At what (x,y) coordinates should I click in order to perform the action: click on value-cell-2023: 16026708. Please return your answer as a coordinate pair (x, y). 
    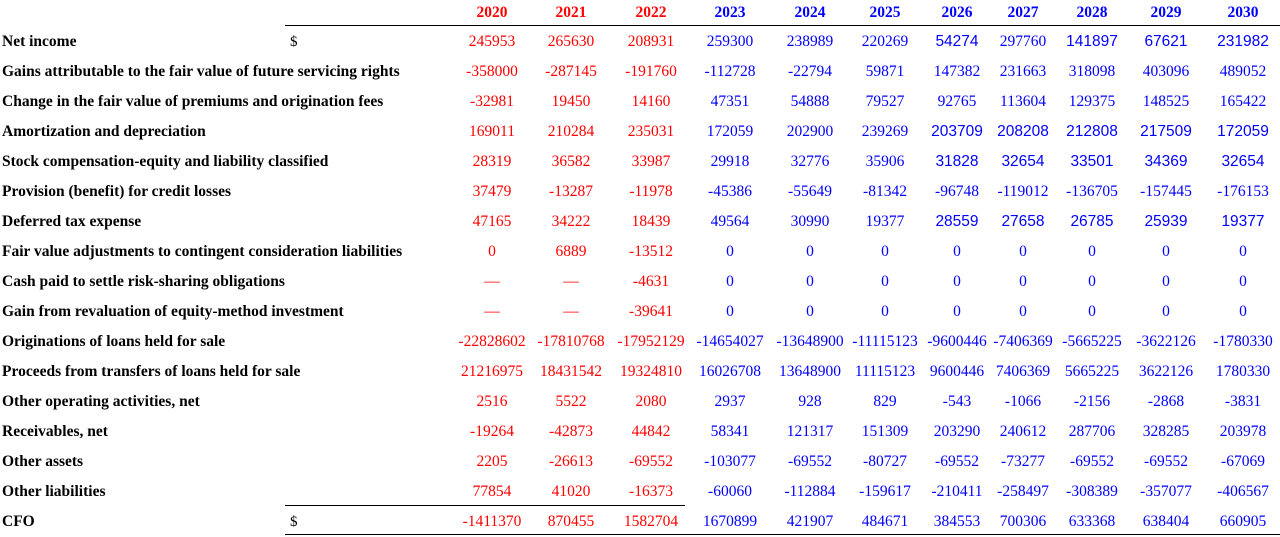
    Looking at the image, I should click on (730, 371).